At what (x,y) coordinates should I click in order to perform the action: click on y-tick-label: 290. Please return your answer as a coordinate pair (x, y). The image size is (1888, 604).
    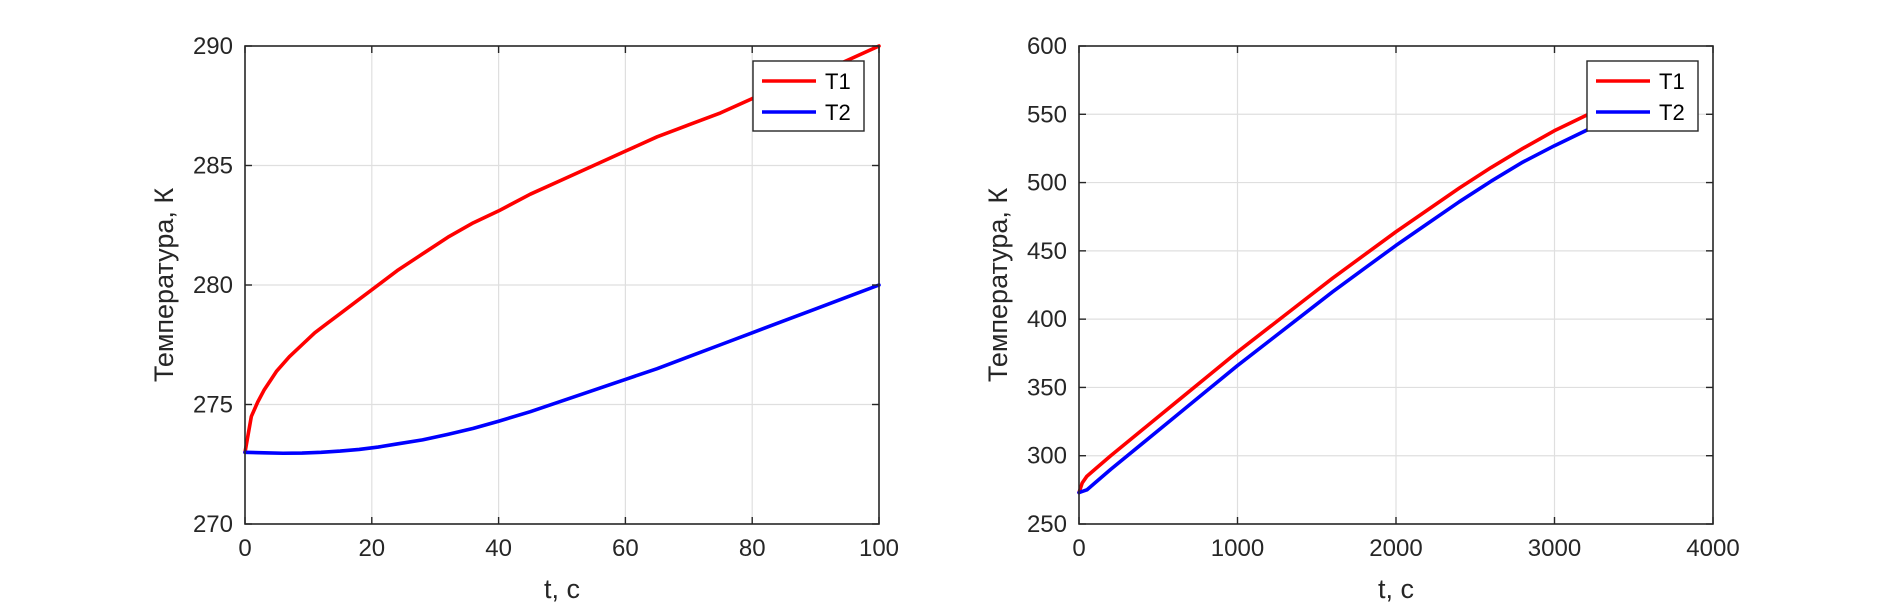
    Looking at the image, I should click on (213, 46).